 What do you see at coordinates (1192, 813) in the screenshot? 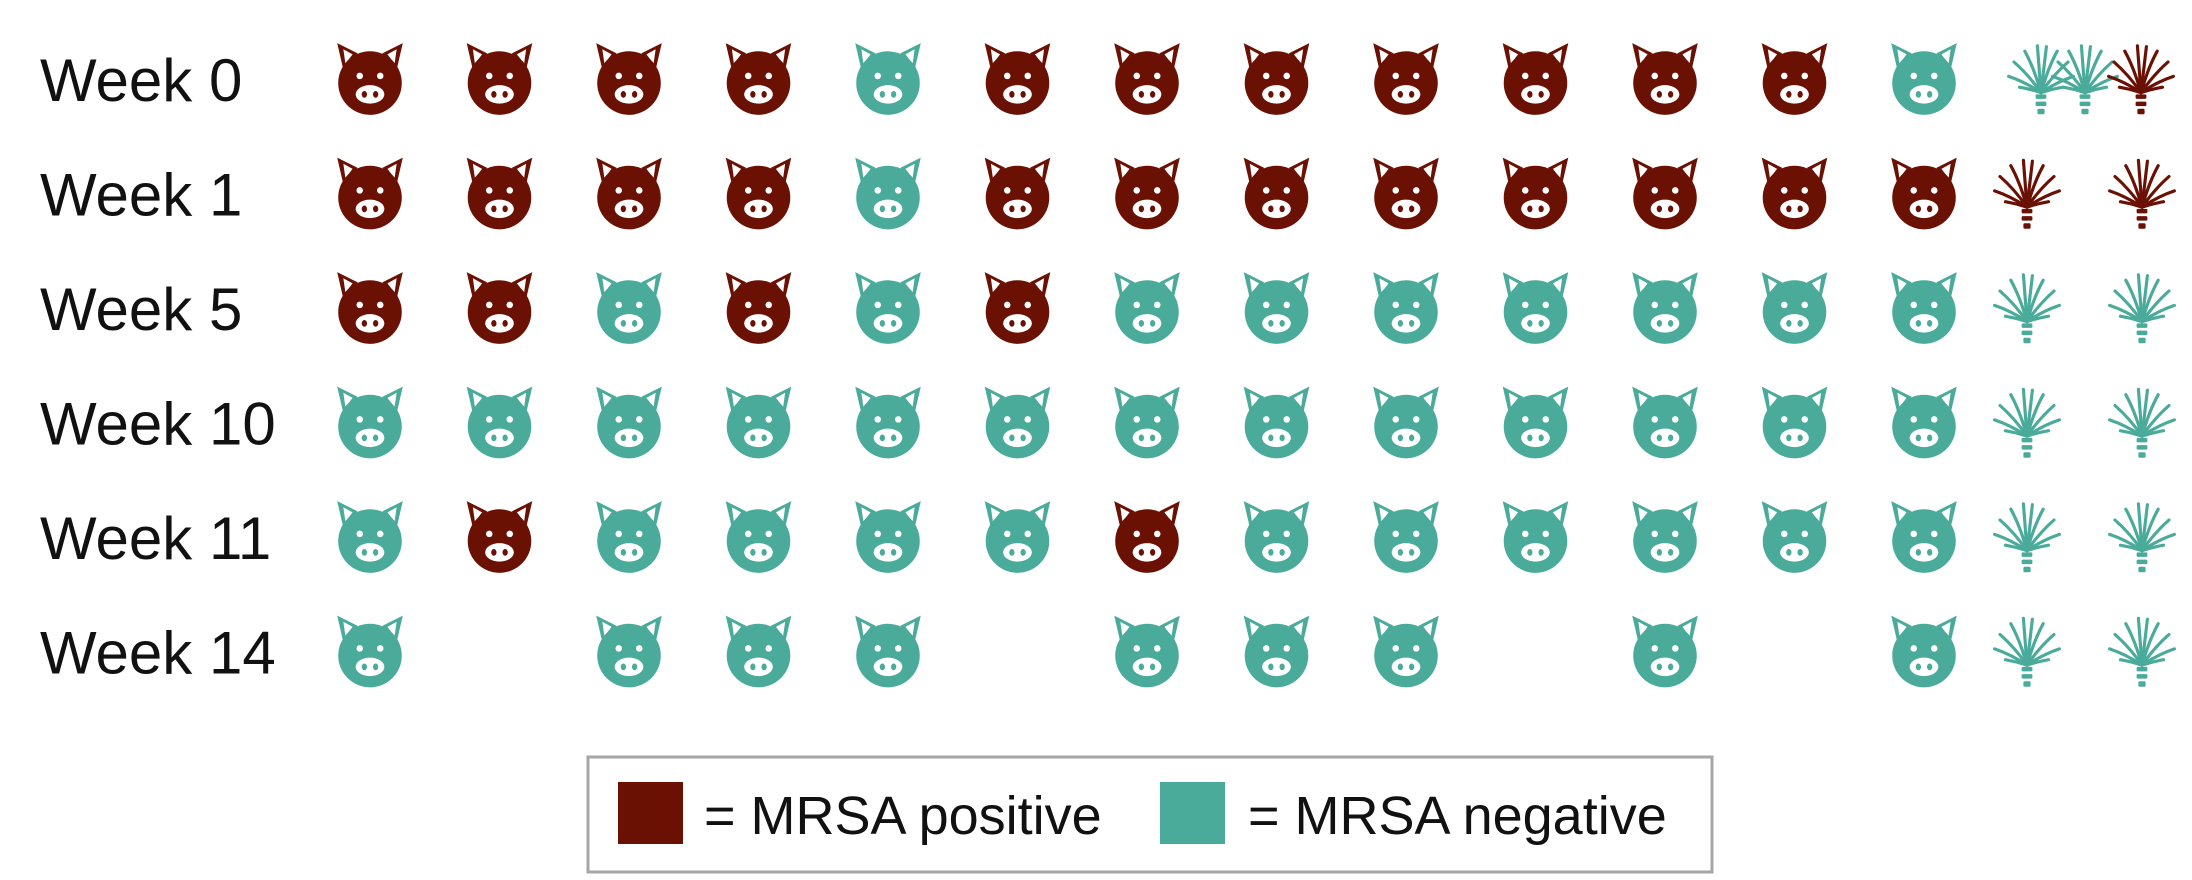
I see `legend-swatch-negative` at bounding box center [1192, 813].